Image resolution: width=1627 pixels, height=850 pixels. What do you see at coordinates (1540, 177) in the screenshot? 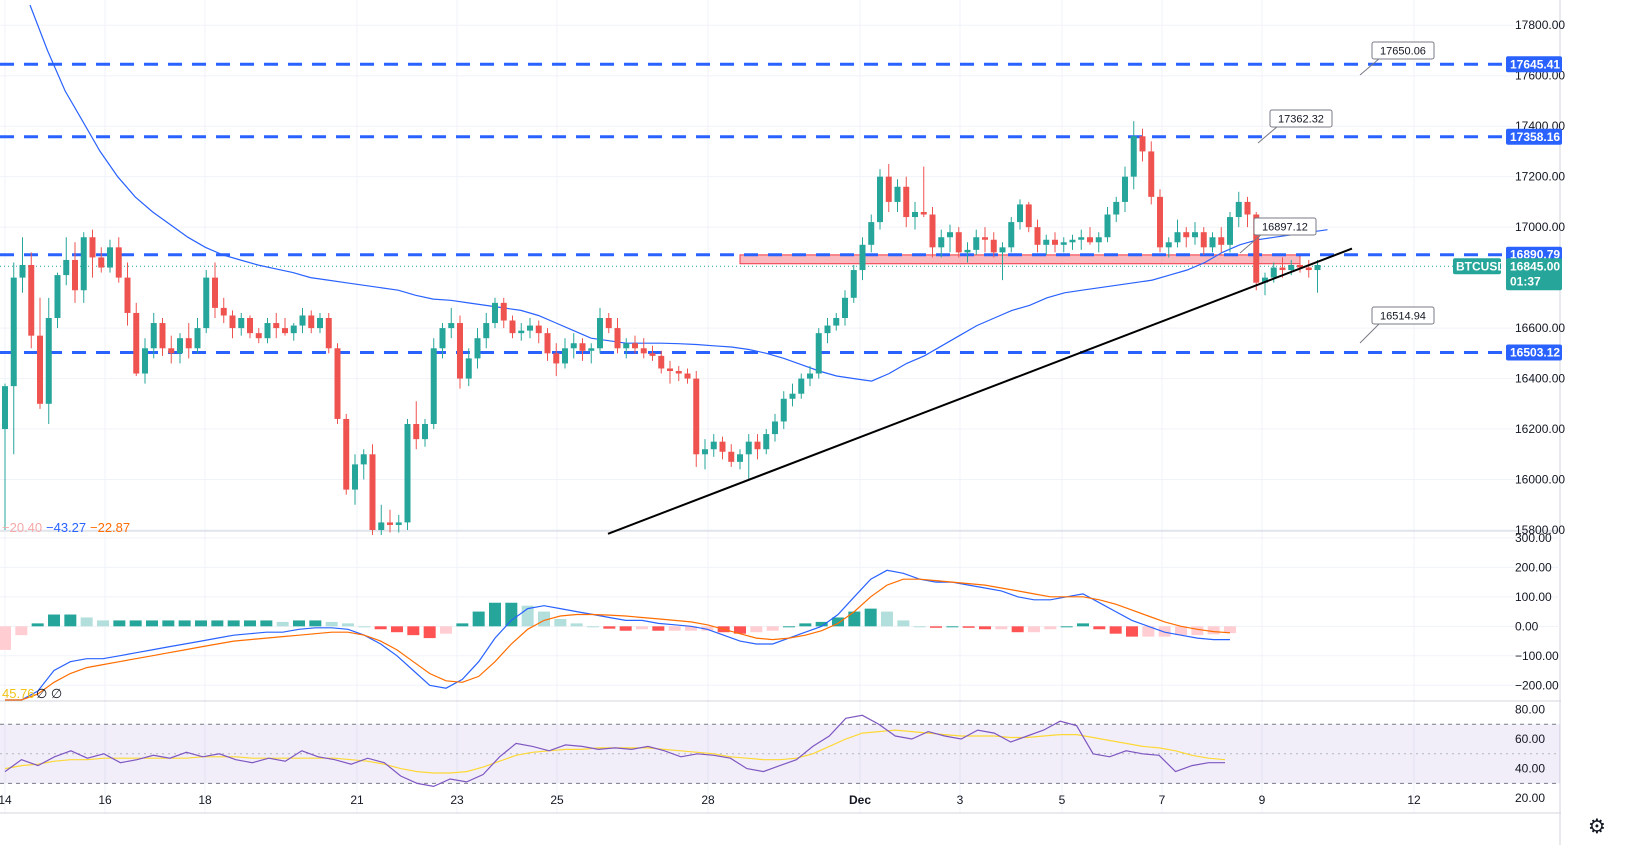
I see `price-axis-tick: 17200.00` at bounding box center [1540, 177].